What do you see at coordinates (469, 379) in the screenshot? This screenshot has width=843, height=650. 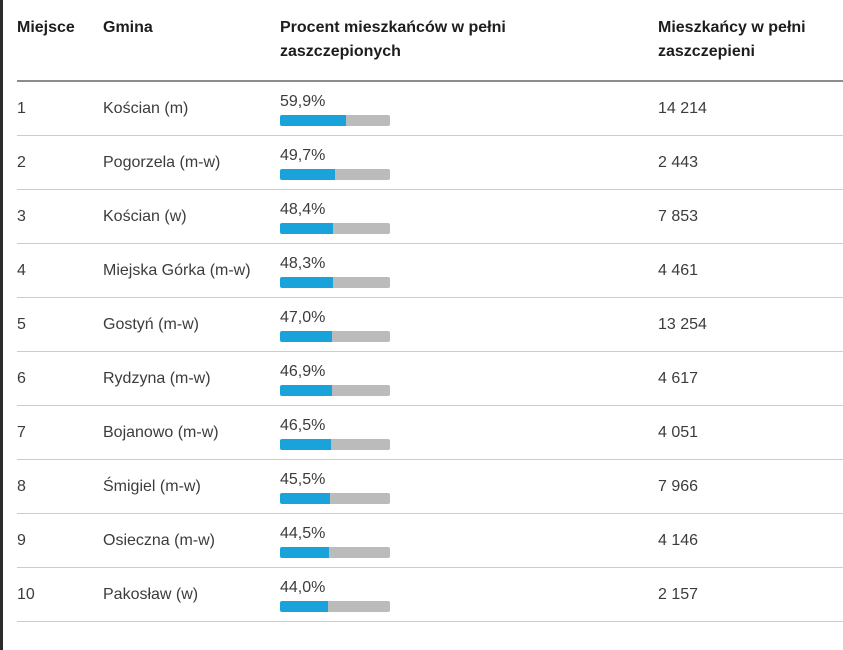 I see `percent-cell: 46,9%` at bounding box center [469, 379].